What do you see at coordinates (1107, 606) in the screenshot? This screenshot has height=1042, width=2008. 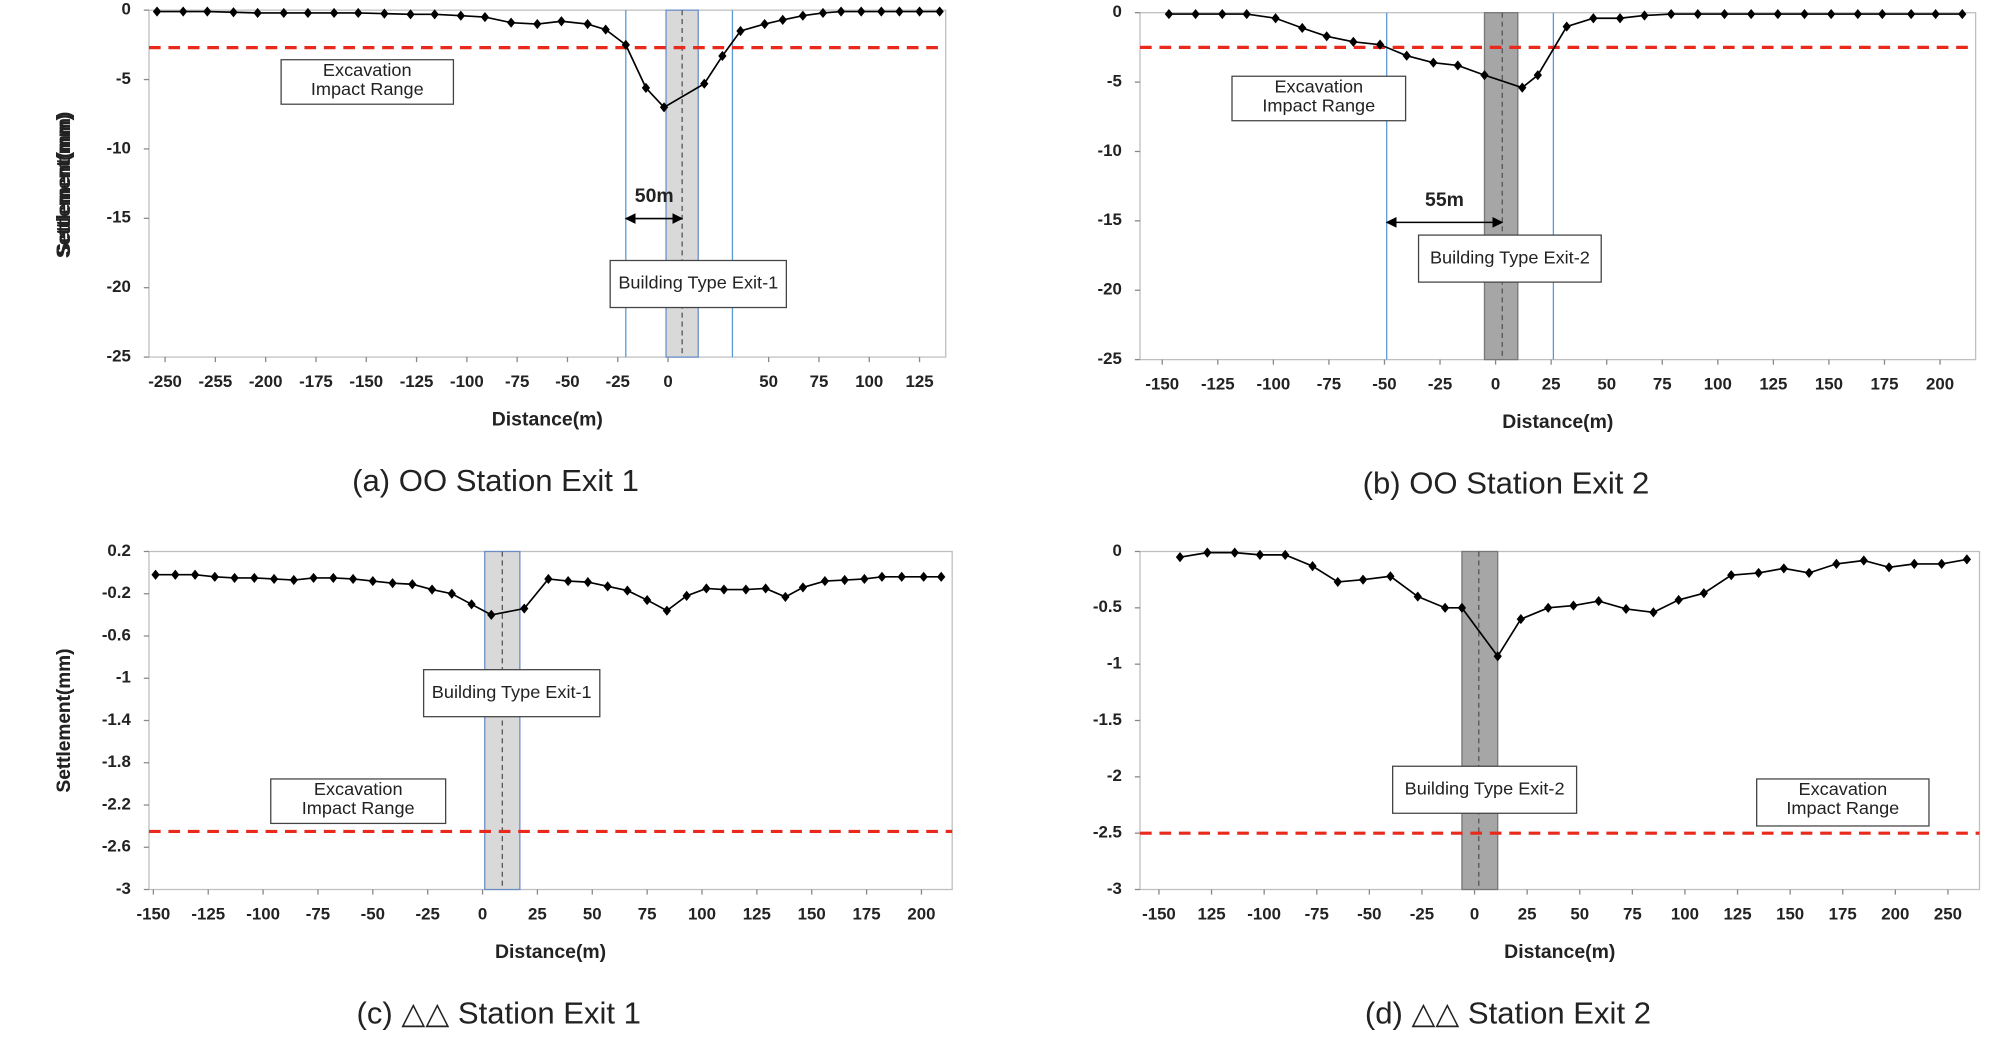 I see `y-tick-label: -0.5` at bounding box center [1107, 606].